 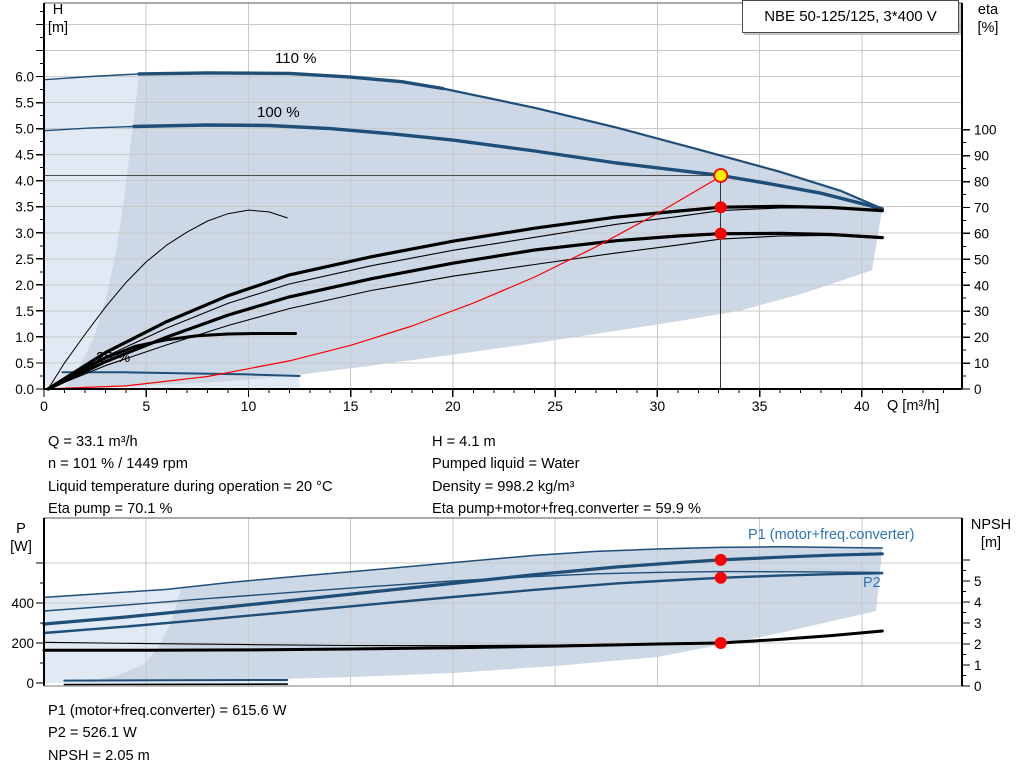 I want to click on svg-text: 70, so click(x=981, y=207).